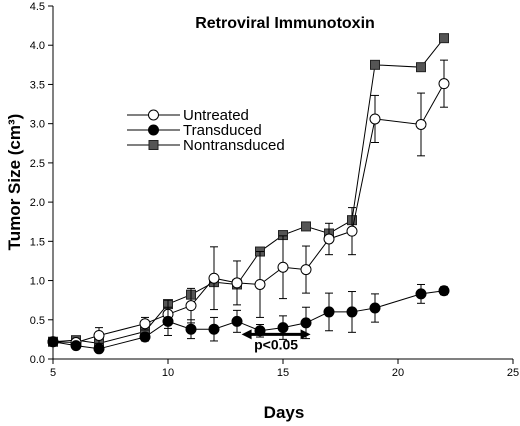 The image size is (520, 426). I want to click on y-tick-label: 3.5, so click(37, 85).